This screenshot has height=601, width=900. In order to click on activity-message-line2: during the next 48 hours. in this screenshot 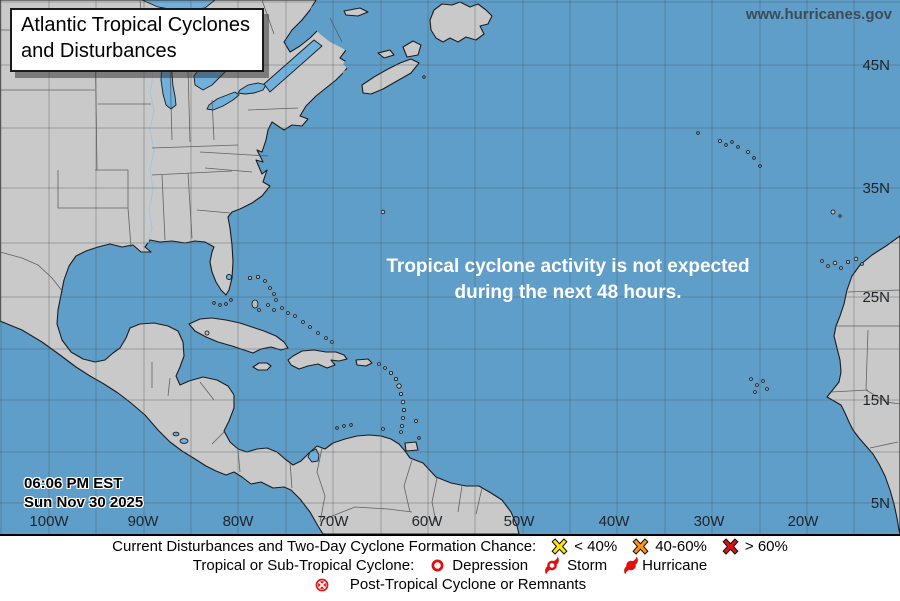, I will do `click(568, 293)`.